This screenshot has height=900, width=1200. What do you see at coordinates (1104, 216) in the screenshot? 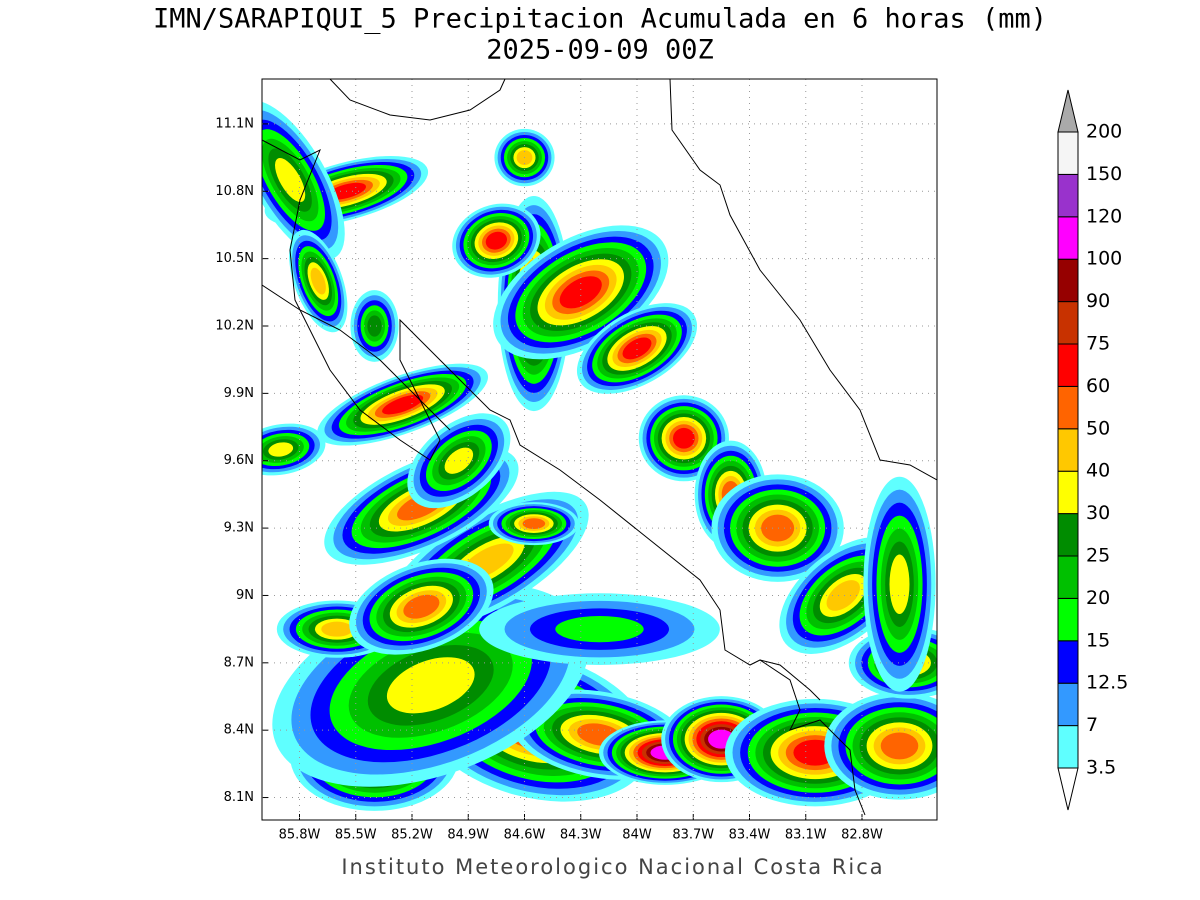
I see `colorbar-label: 120` at bounding box center [1104, 216].